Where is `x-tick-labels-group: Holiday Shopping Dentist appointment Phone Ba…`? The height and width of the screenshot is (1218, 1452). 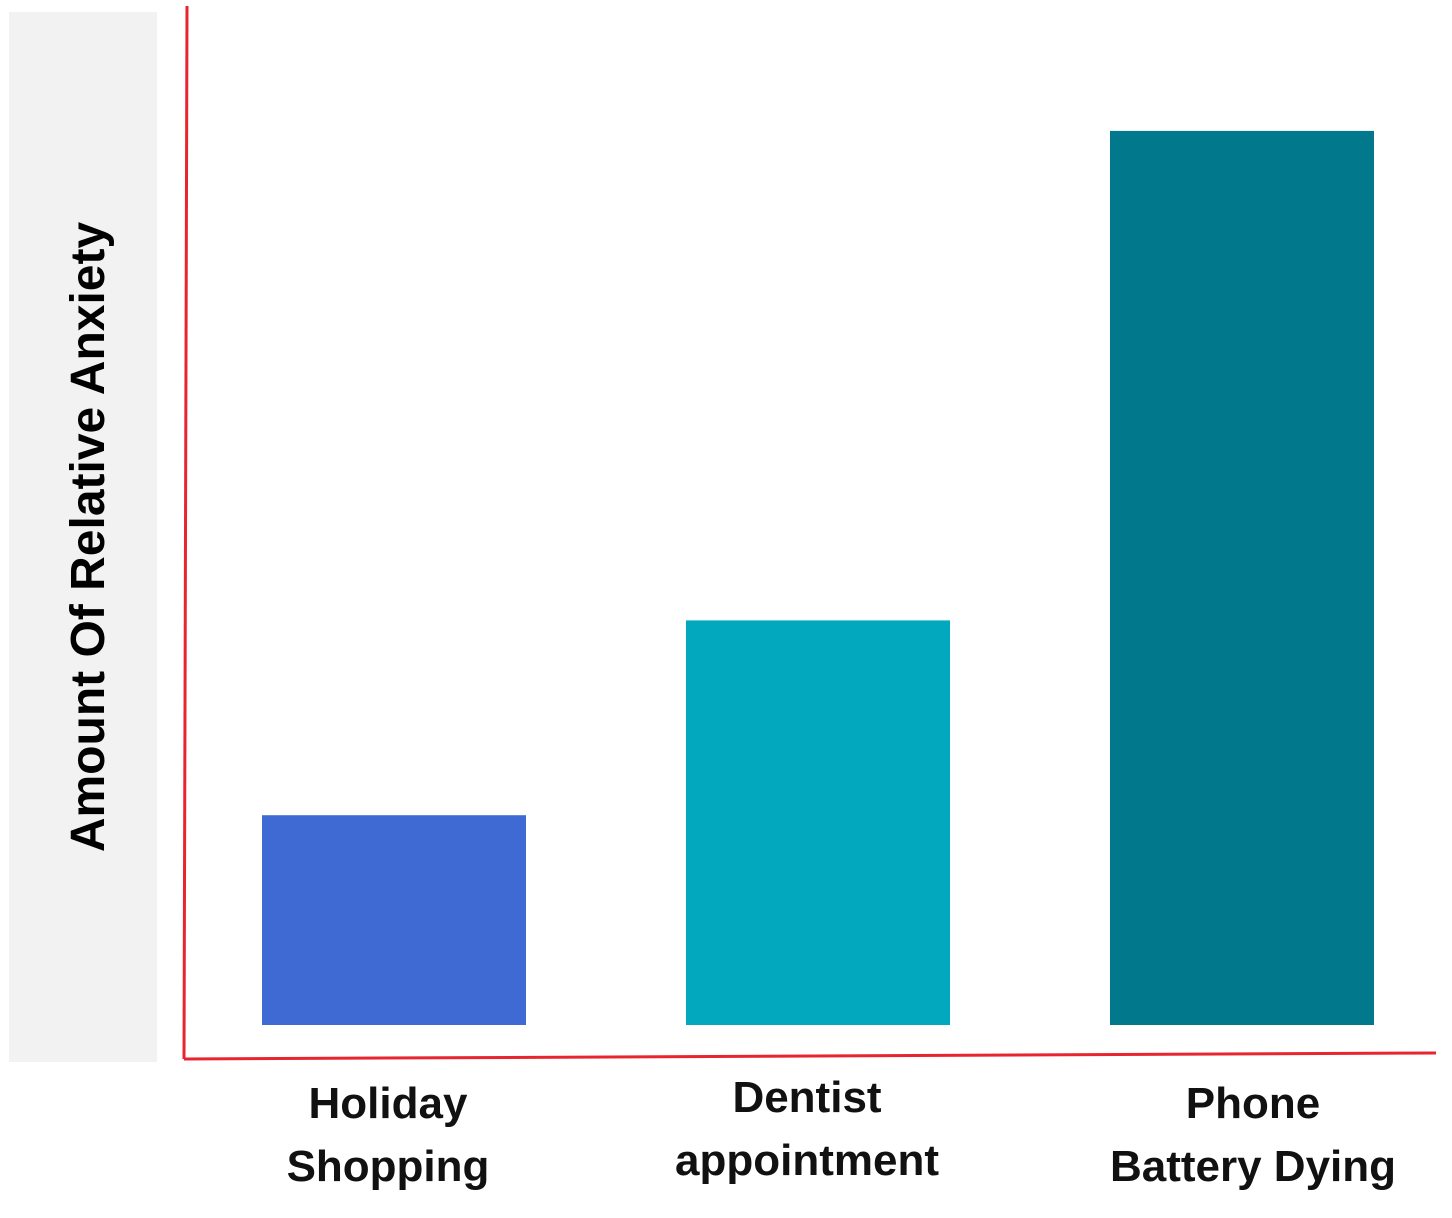
x-tick-labels-group: Holiday Shopping Dentist appointment Phone Ba… is located at coordinates (841, 1132).